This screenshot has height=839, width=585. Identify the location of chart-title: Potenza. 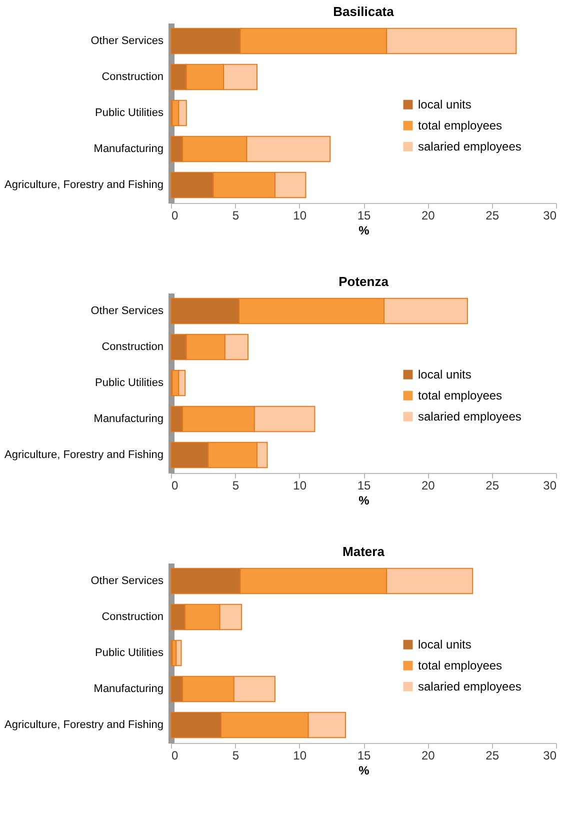
(364, 281).